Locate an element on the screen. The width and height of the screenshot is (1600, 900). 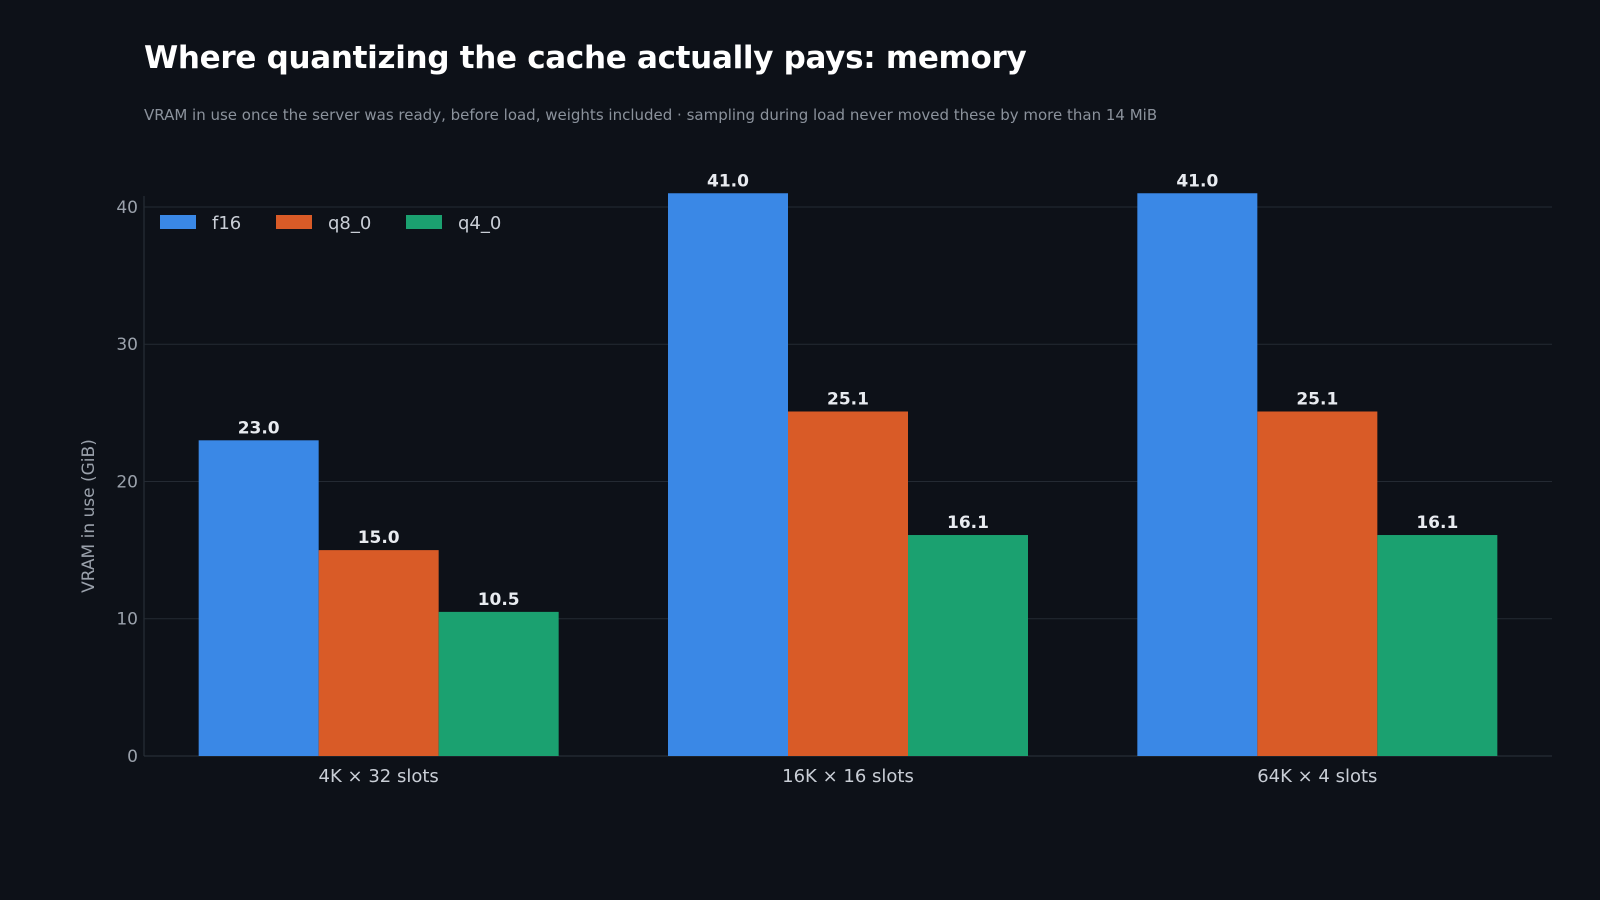
x-tick-label: 4K × 32 slots is located at coordinates (379, 776).